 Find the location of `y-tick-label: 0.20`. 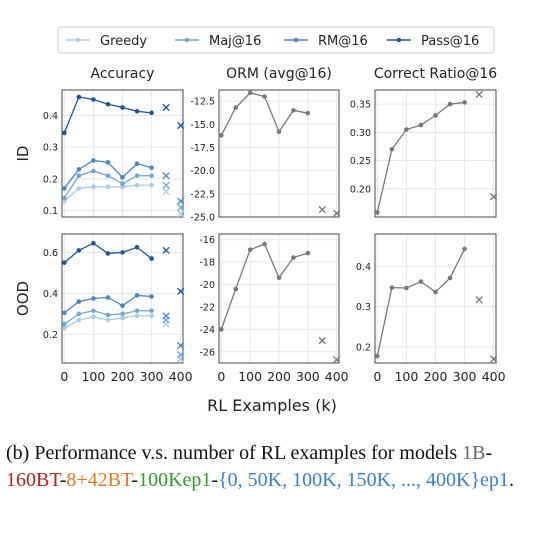

y-tick-label: 0.20 is located at coordinates (360, 189).